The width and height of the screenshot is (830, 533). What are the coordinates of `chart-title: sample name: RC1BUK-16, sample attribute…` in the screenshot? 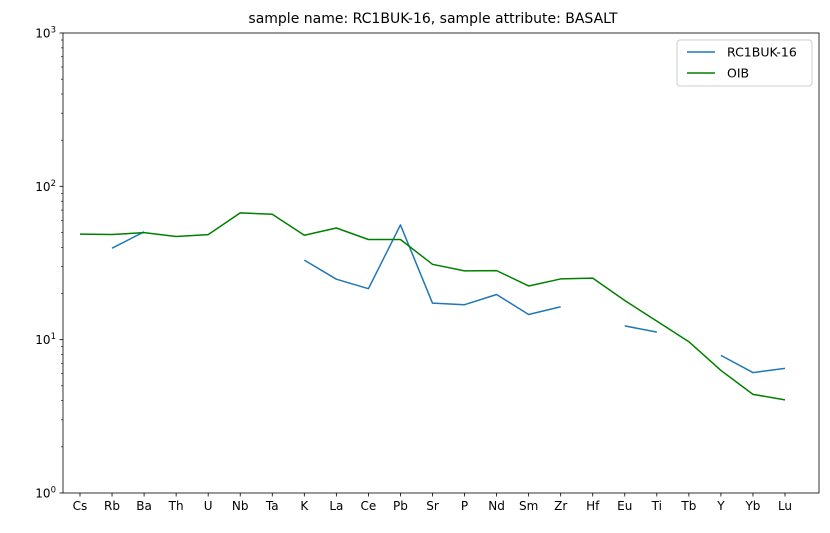 It's located at (433, 19).